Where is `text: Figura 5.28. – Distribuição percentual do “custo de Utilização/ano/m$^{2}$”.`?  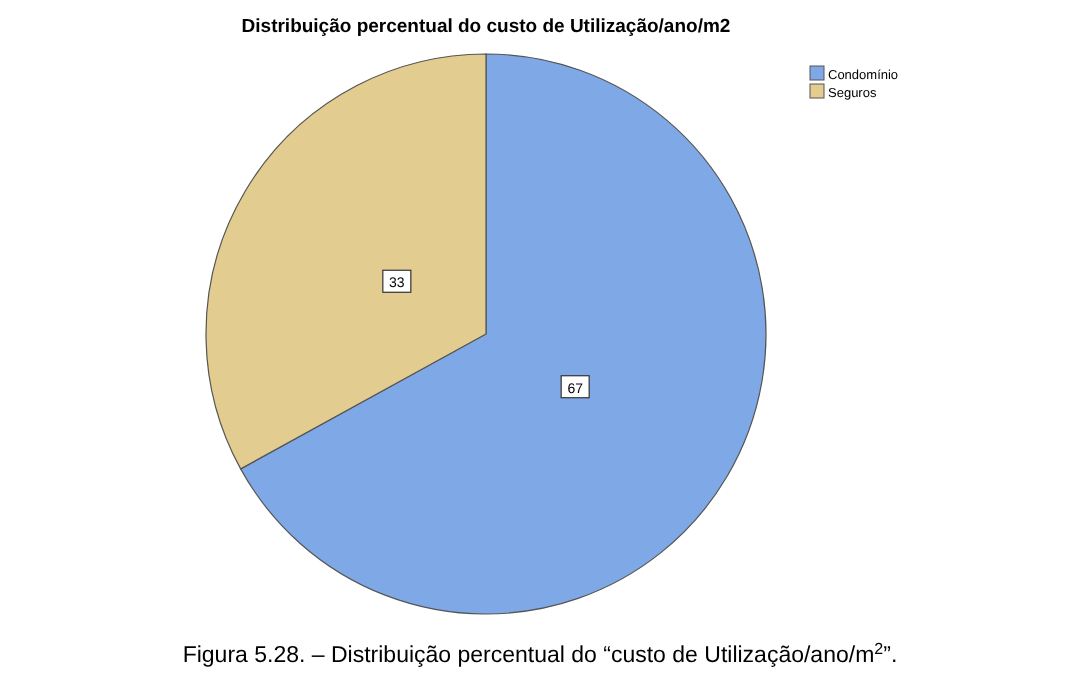
text: Figura 5.28. – Distribuição percentual do “custo de Utilização/ano/m$^{2}$”. is located at coordinates (540, 653).